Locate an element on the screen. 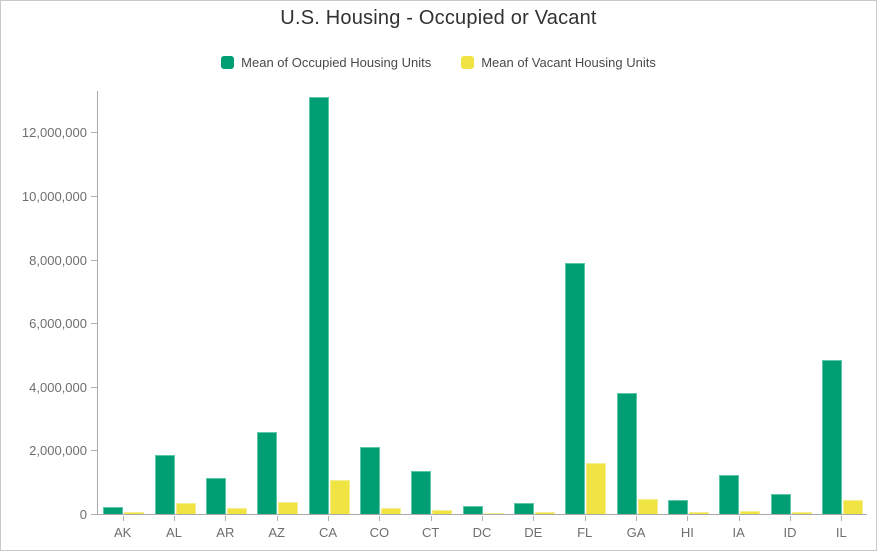 This screenshot has height=551, width=877. bar-group-AZ is located at coordinates (277, 473).